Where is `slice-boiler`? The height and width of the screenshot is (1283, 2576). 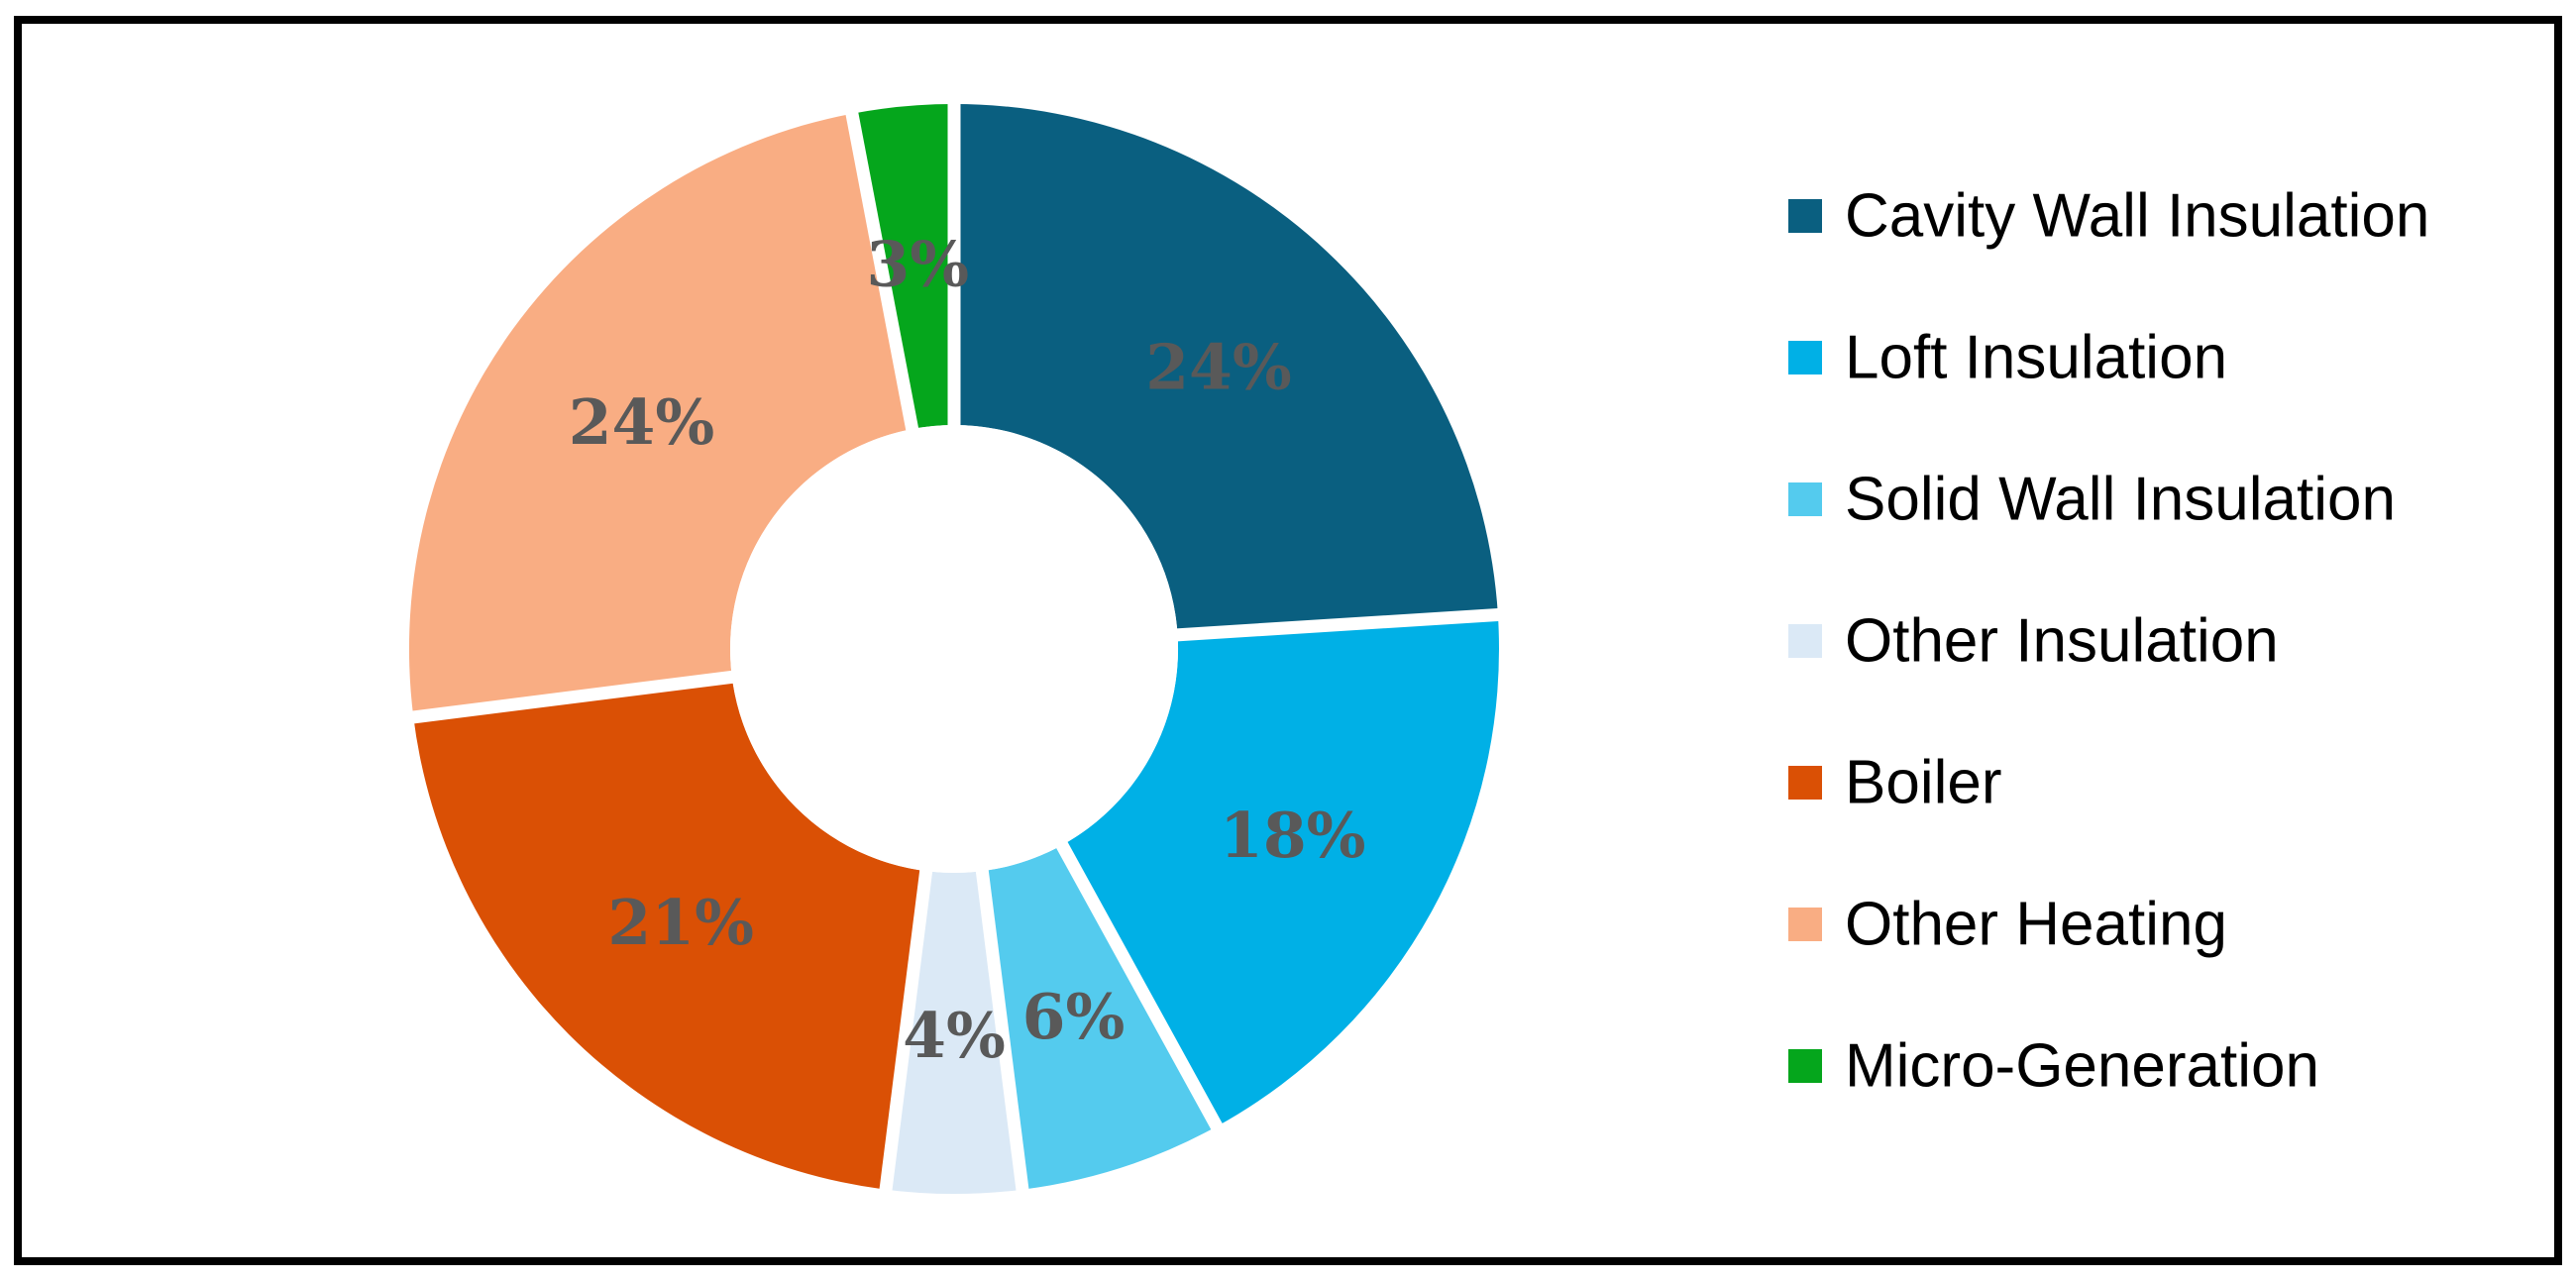 slice-boiler is located at coordinates (670, 933).